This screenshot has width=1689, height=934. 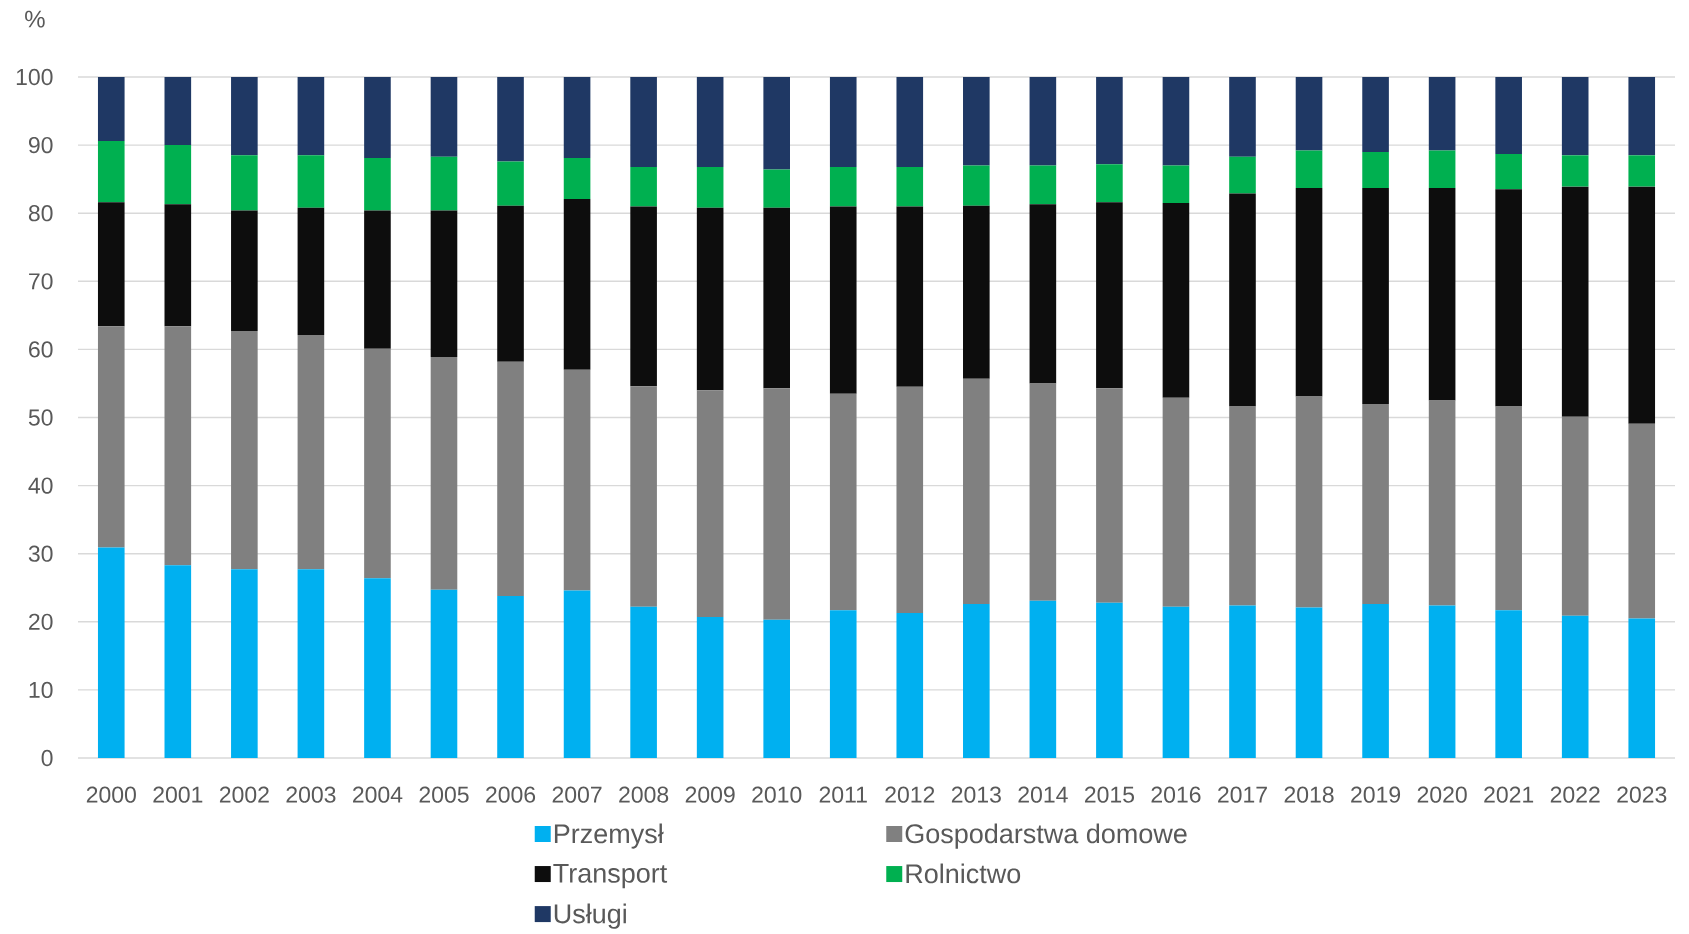 What do you see at coordinates (41, 621) in the screenshot?
I see `y-tick-label: 20` at bounding box center [41, 621].